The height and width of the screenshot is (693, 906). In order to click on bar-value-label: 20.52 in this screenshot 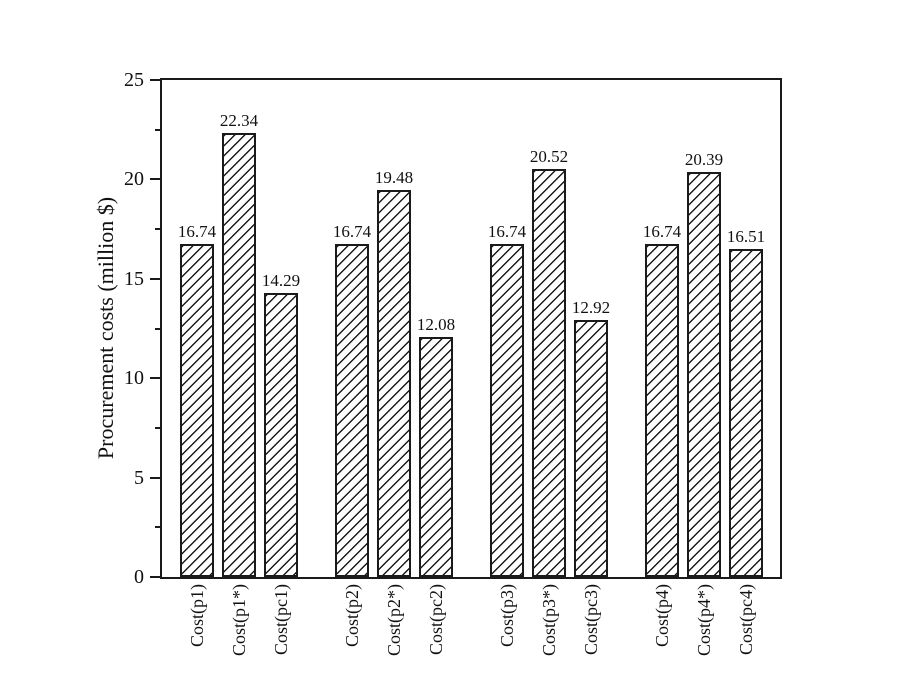, I will do `click(549, 157)`.